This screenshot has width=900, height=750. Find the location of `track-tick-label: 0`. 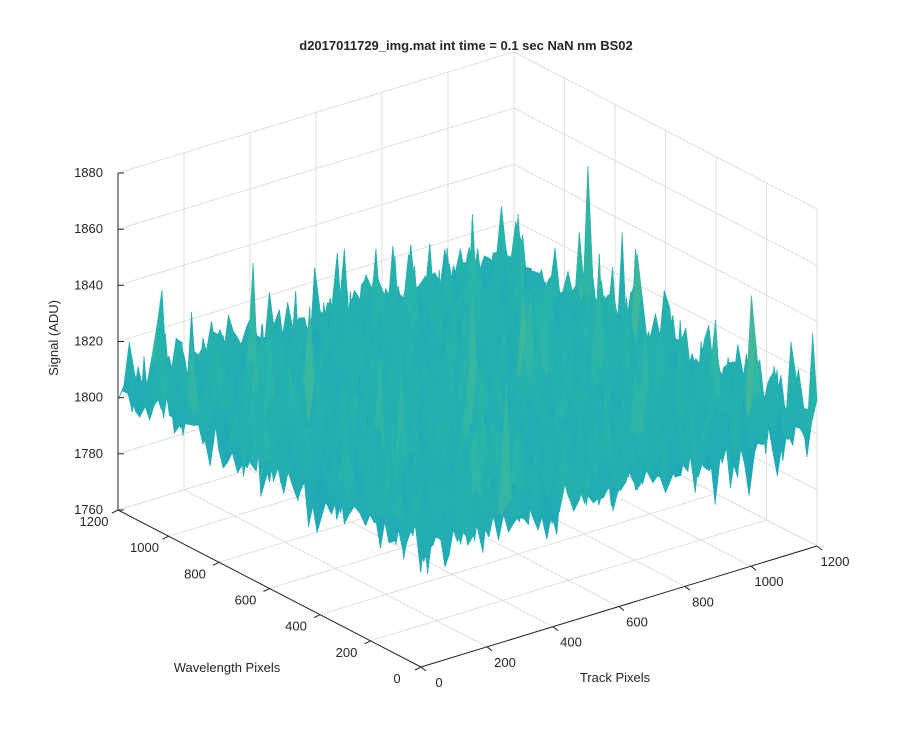

track-tick-label: 0 is located at coordinates (438, 682).